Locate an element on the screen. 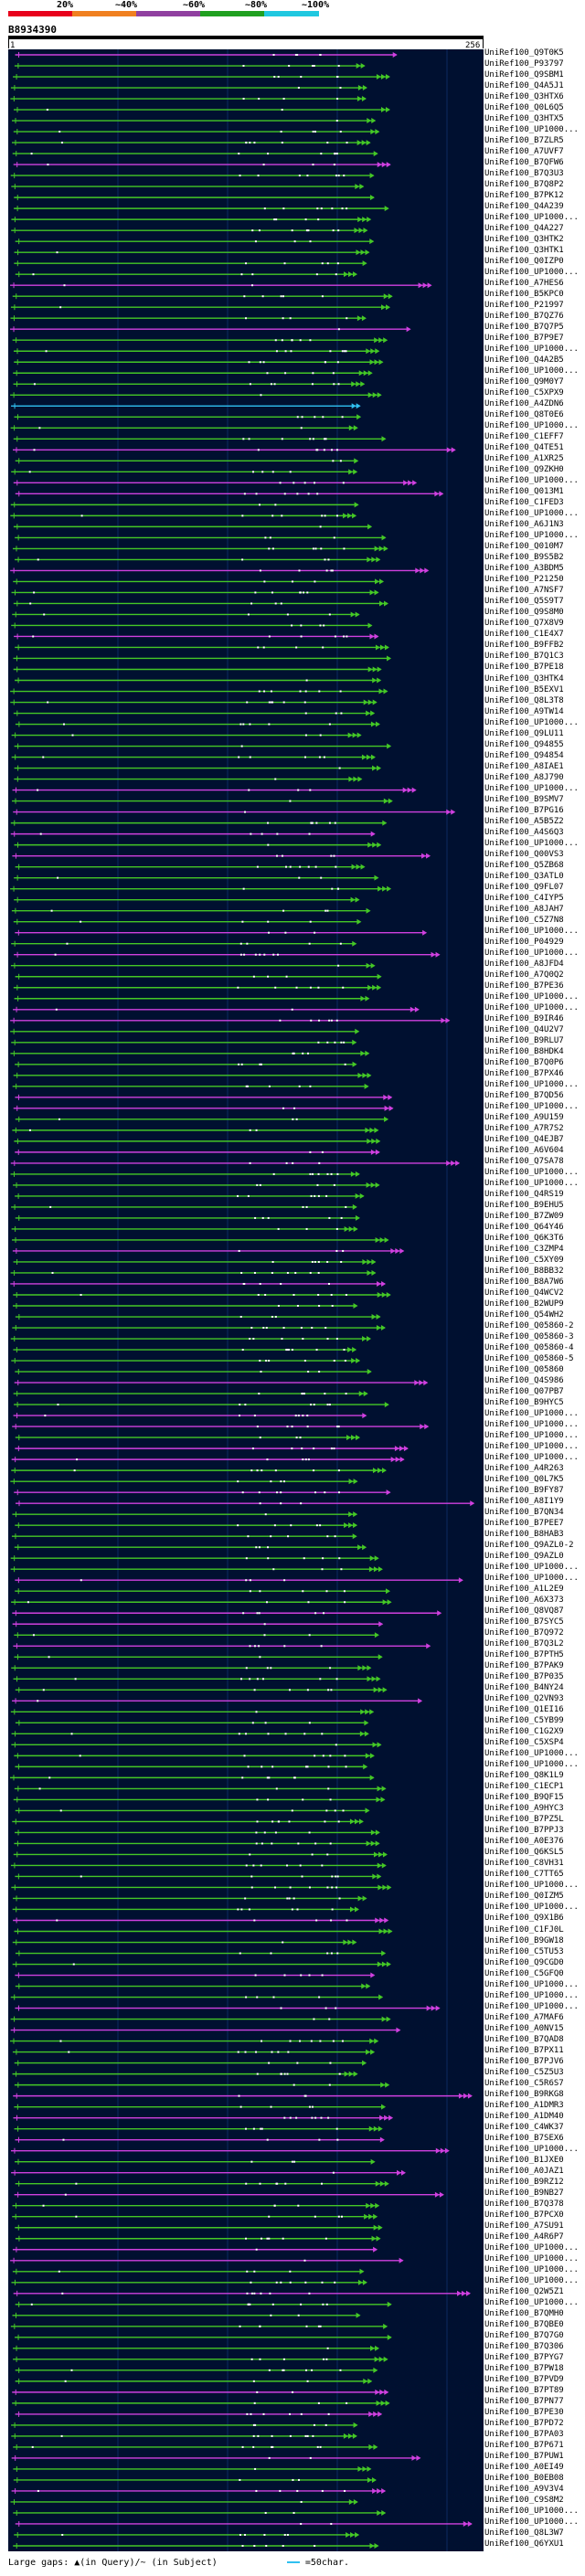 This screenshot has width=585, height=2576. hit-label: UniRef100_B9RZ12 is located at coordinates (524, 2182).